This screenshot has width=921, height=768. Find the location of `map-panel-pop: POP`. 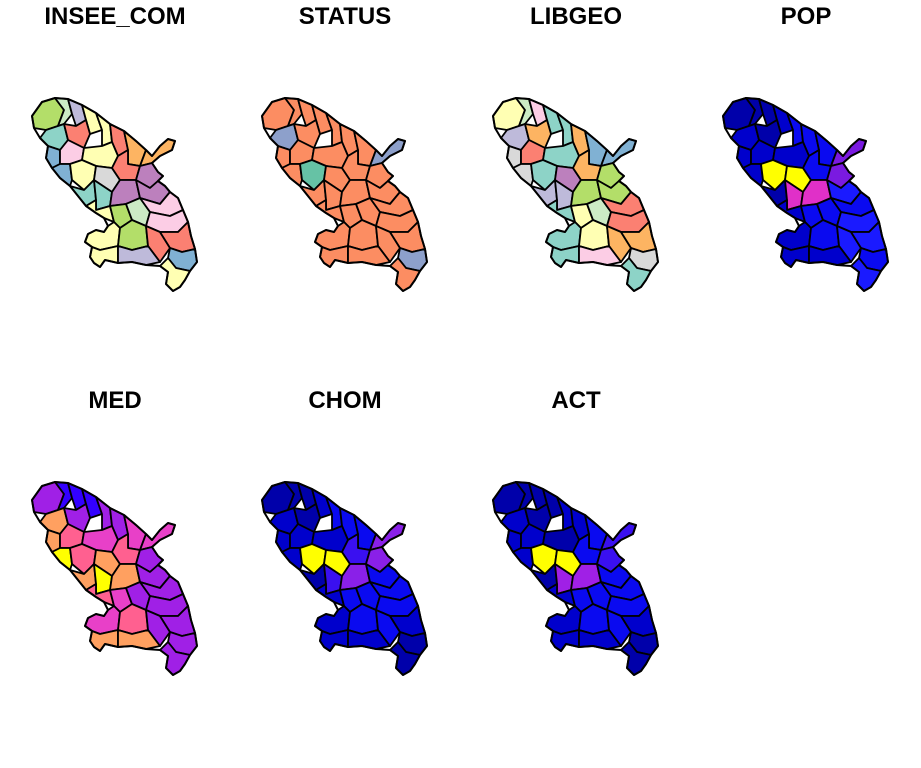

map-panel-pop: POP is located at coordinates (806, 192).